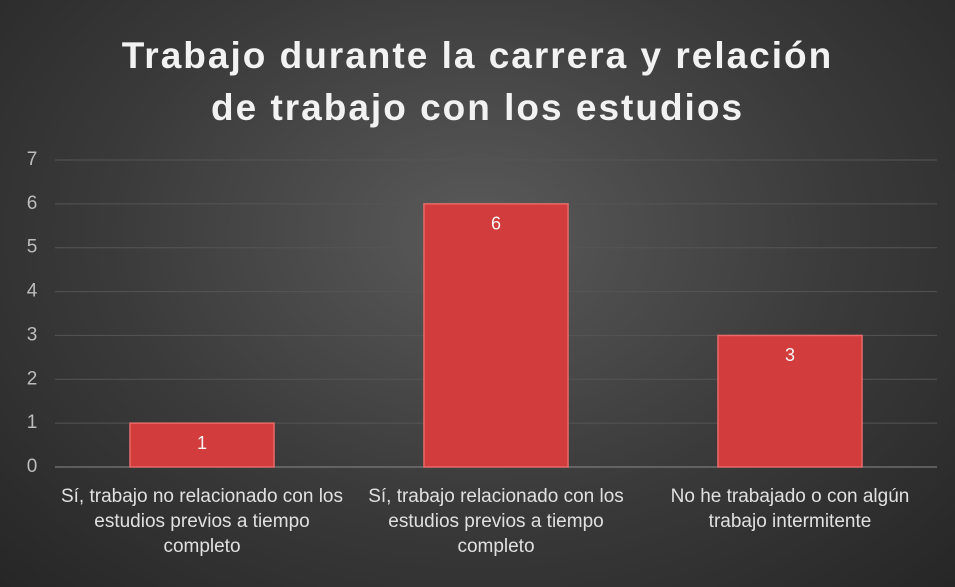 The height and width of the screenshot is (587, 955). I want to click on data-label: 6, so click(496, 224).